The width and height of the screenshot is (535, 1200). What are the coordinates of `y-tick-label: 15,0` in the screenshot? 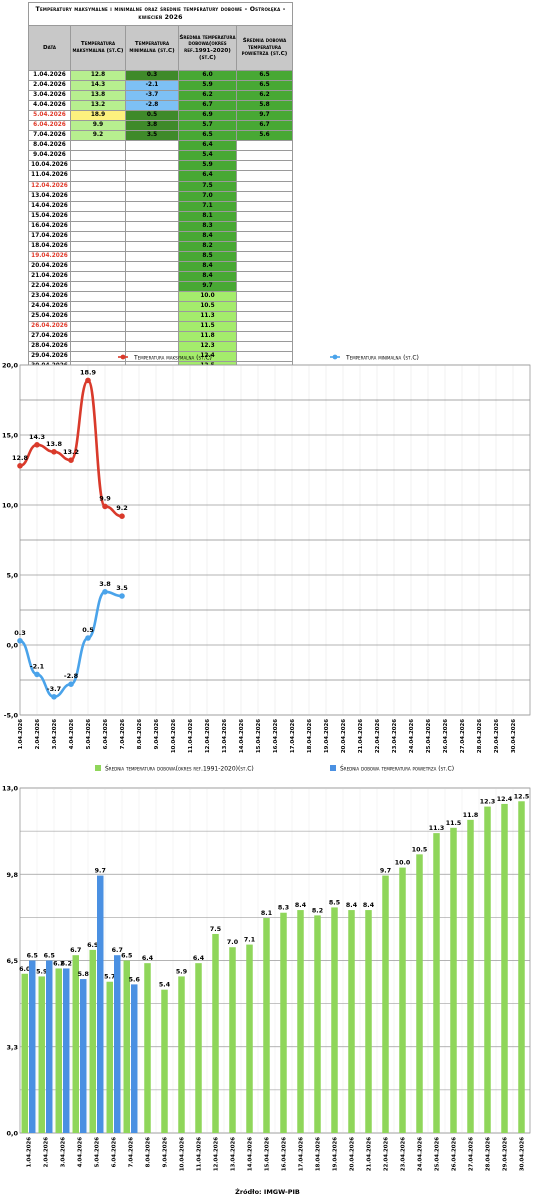 It's located at (10, 436).